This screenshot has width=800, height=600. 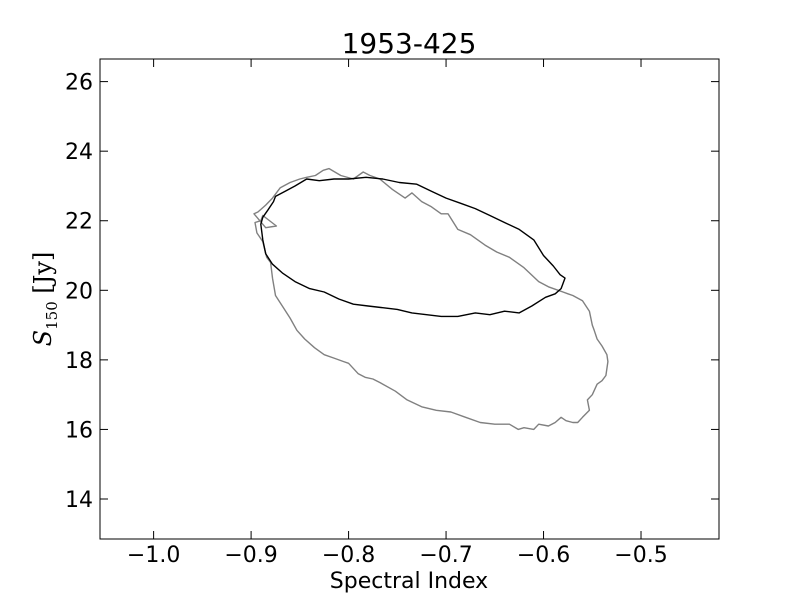 I want to click on x-tick-label: −0.6, so click(x=543, y=555).